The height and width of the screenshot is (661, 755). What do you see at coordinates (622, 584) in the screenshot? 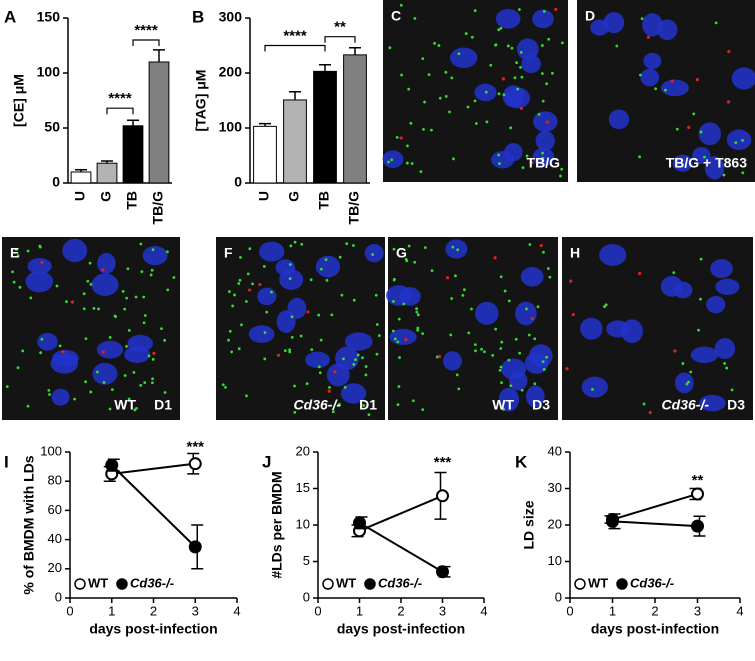
I see `legend-marker` at bounding box center [622, 584].